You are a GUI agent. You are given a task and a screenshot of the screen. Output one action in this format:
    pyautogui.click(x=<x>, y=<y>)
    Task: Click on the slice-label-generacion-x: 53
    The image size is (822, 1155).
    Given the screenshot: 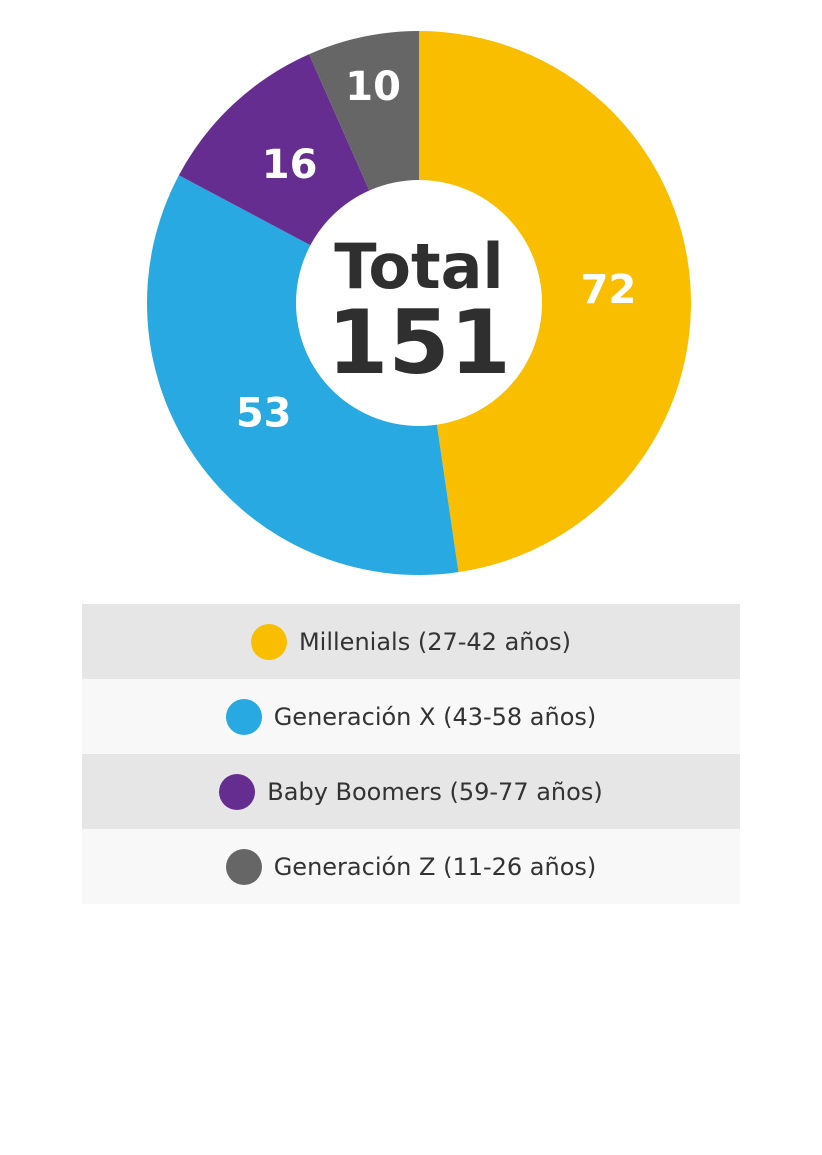 What is the action you would take?
    pyautogui.click(x=264, y=413)
    